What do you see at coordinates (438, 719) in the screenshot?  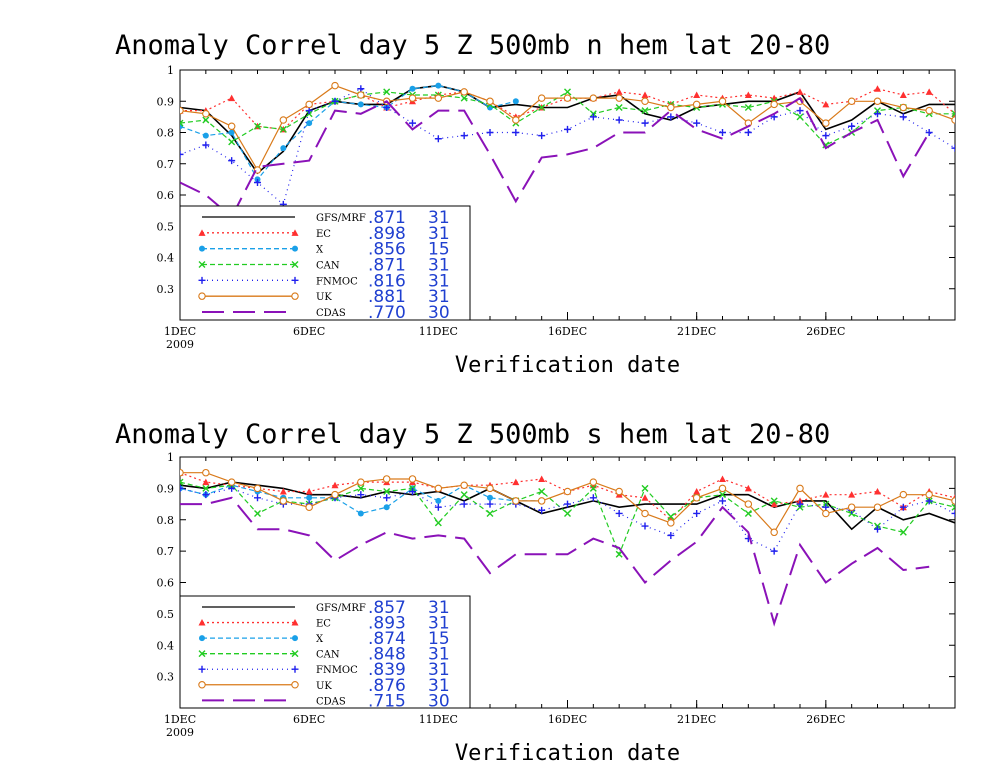 I see `x-tick-label: 11DEC` at bounding box center [438, 719].